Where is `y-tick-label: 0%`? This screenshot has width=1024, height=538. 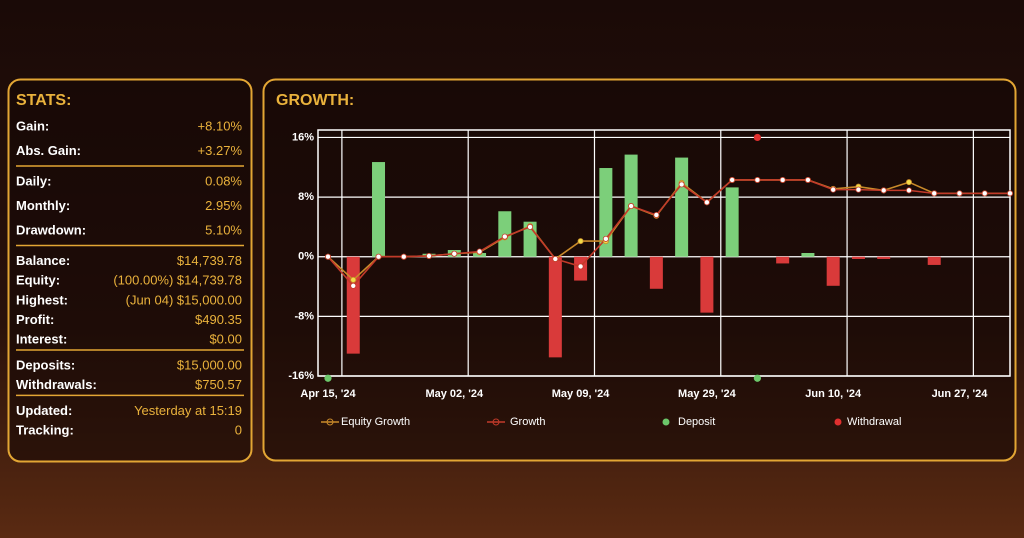 y-tick-label: 0% is located at coordinates (306, 257).